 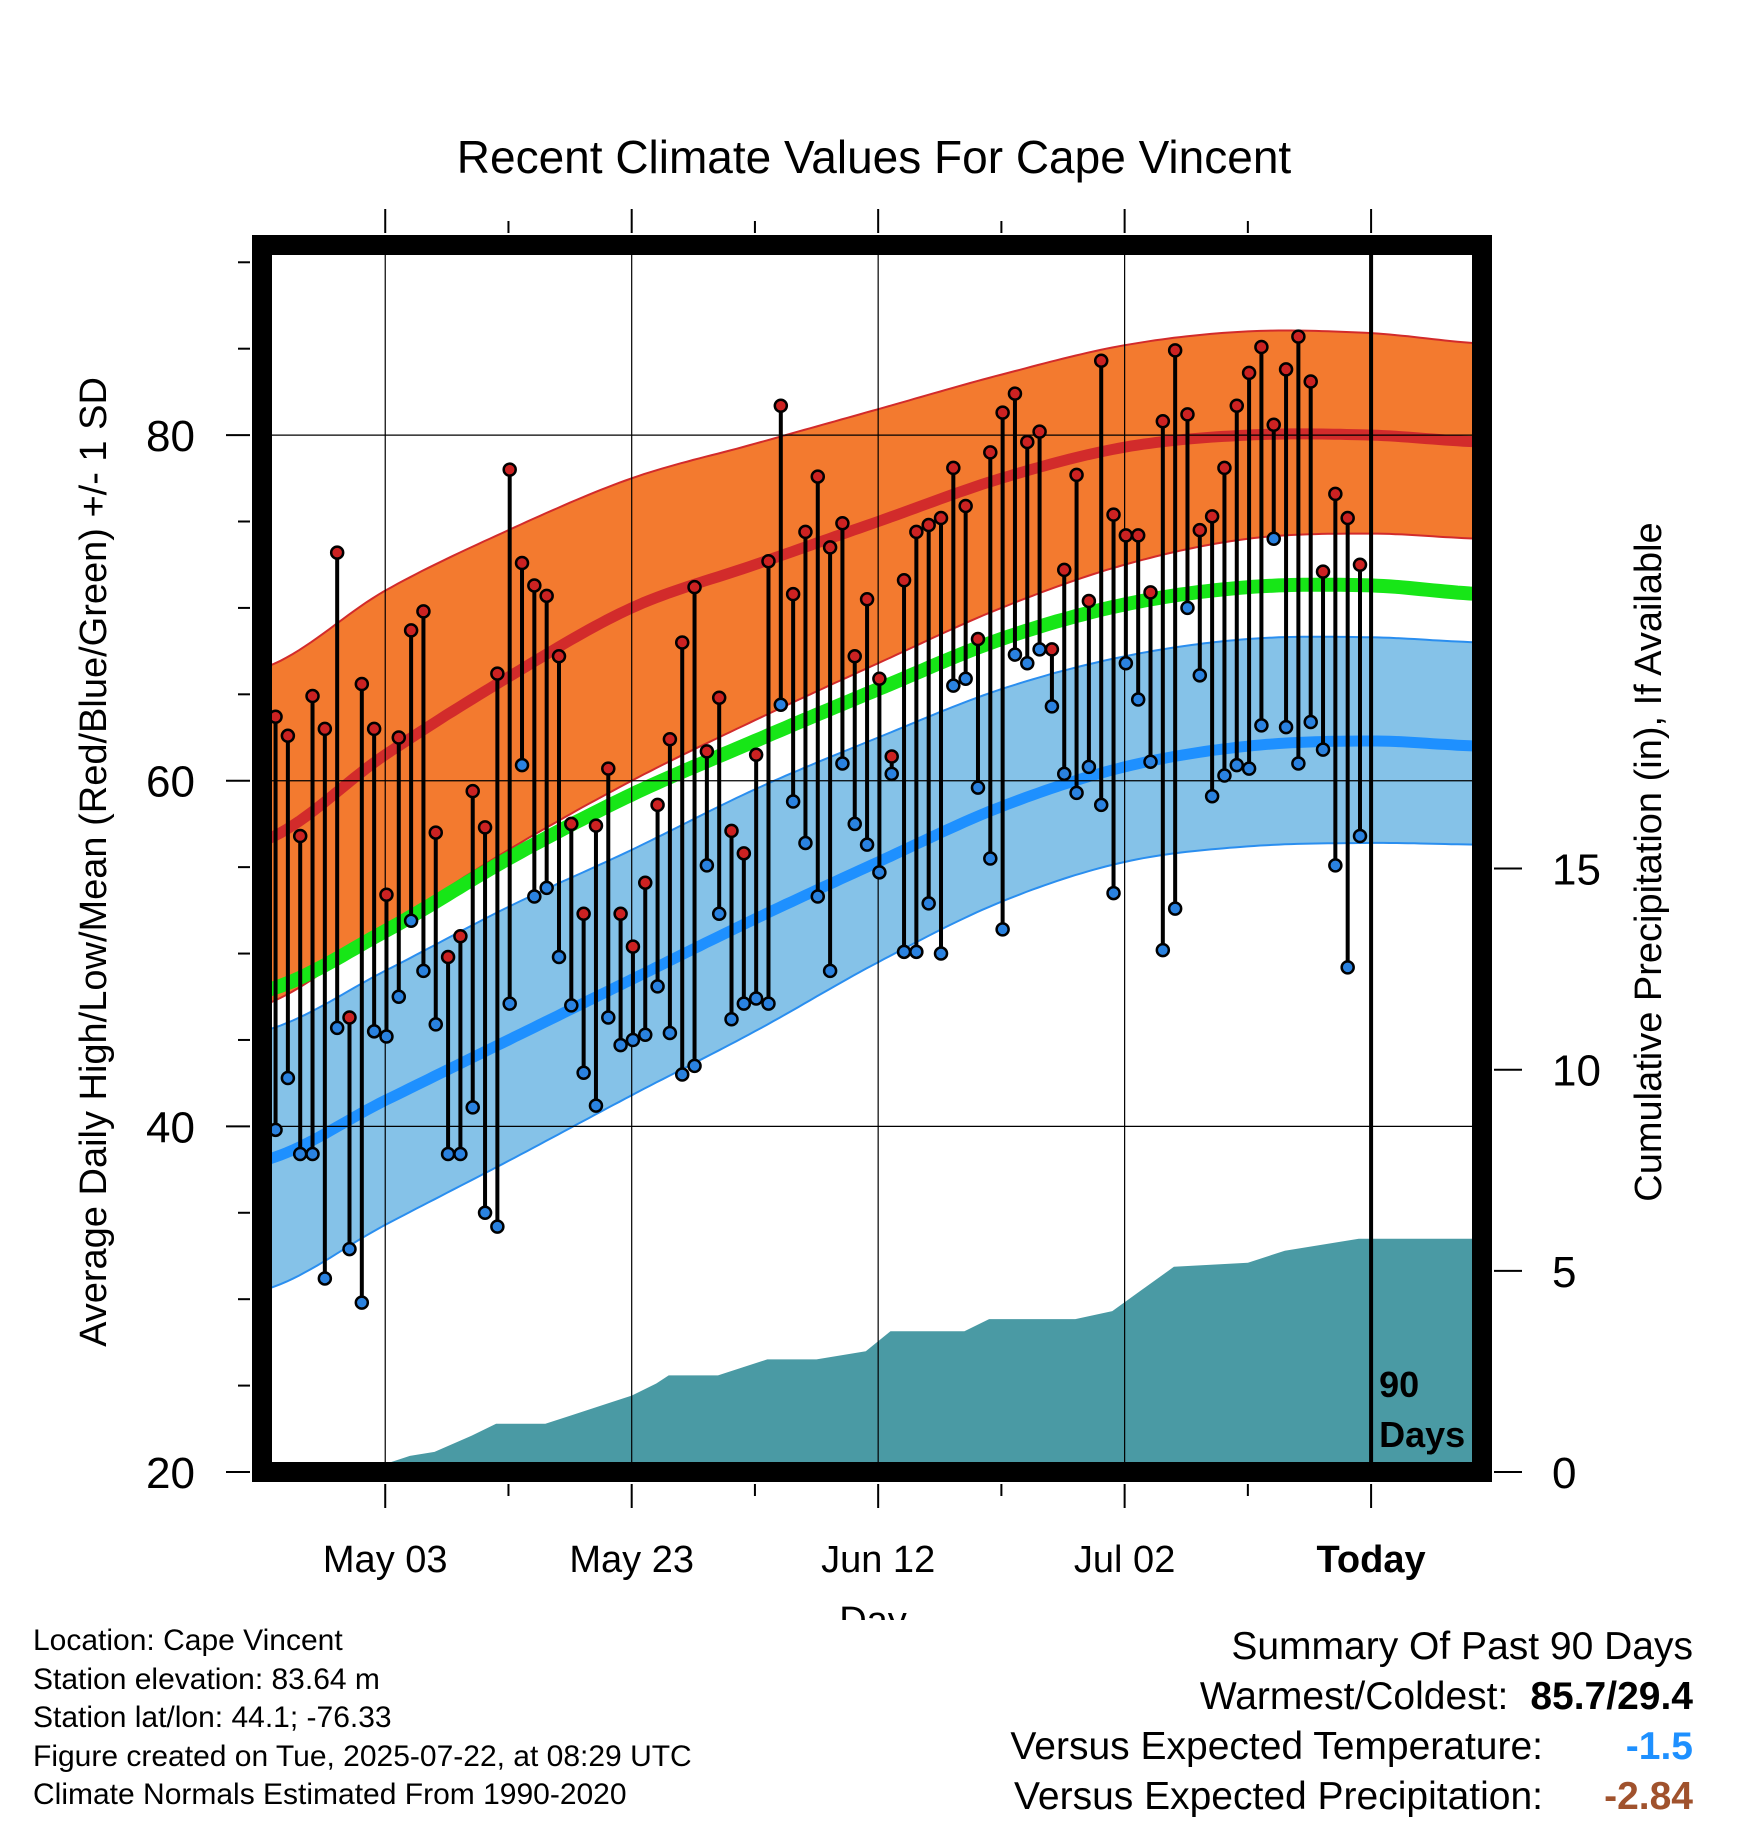 What do you see at coordinates (1351, 1797) in the screenshot?
I see `precip-row: Versus Expected Precipitation: -2.84` at bounding box center [1351, 1797].